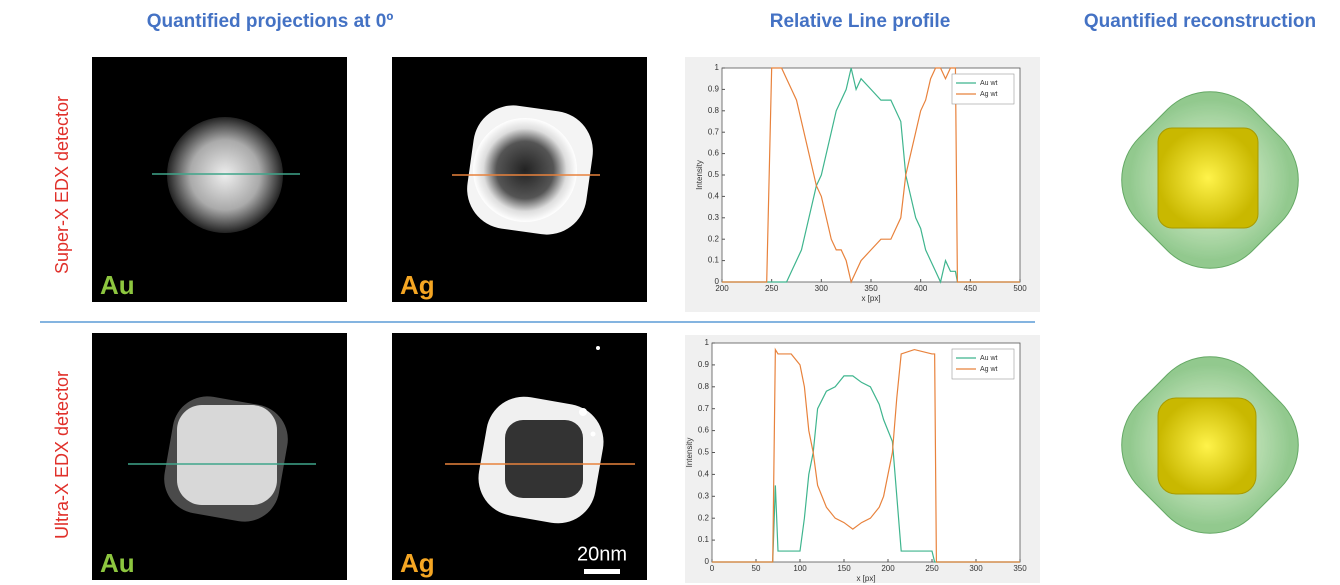 The width and height of the screenshot is (1340, 585). Describe the element at coordinates (971, 288) in the screenshot. I see `x-tick-label: 450` at that location.